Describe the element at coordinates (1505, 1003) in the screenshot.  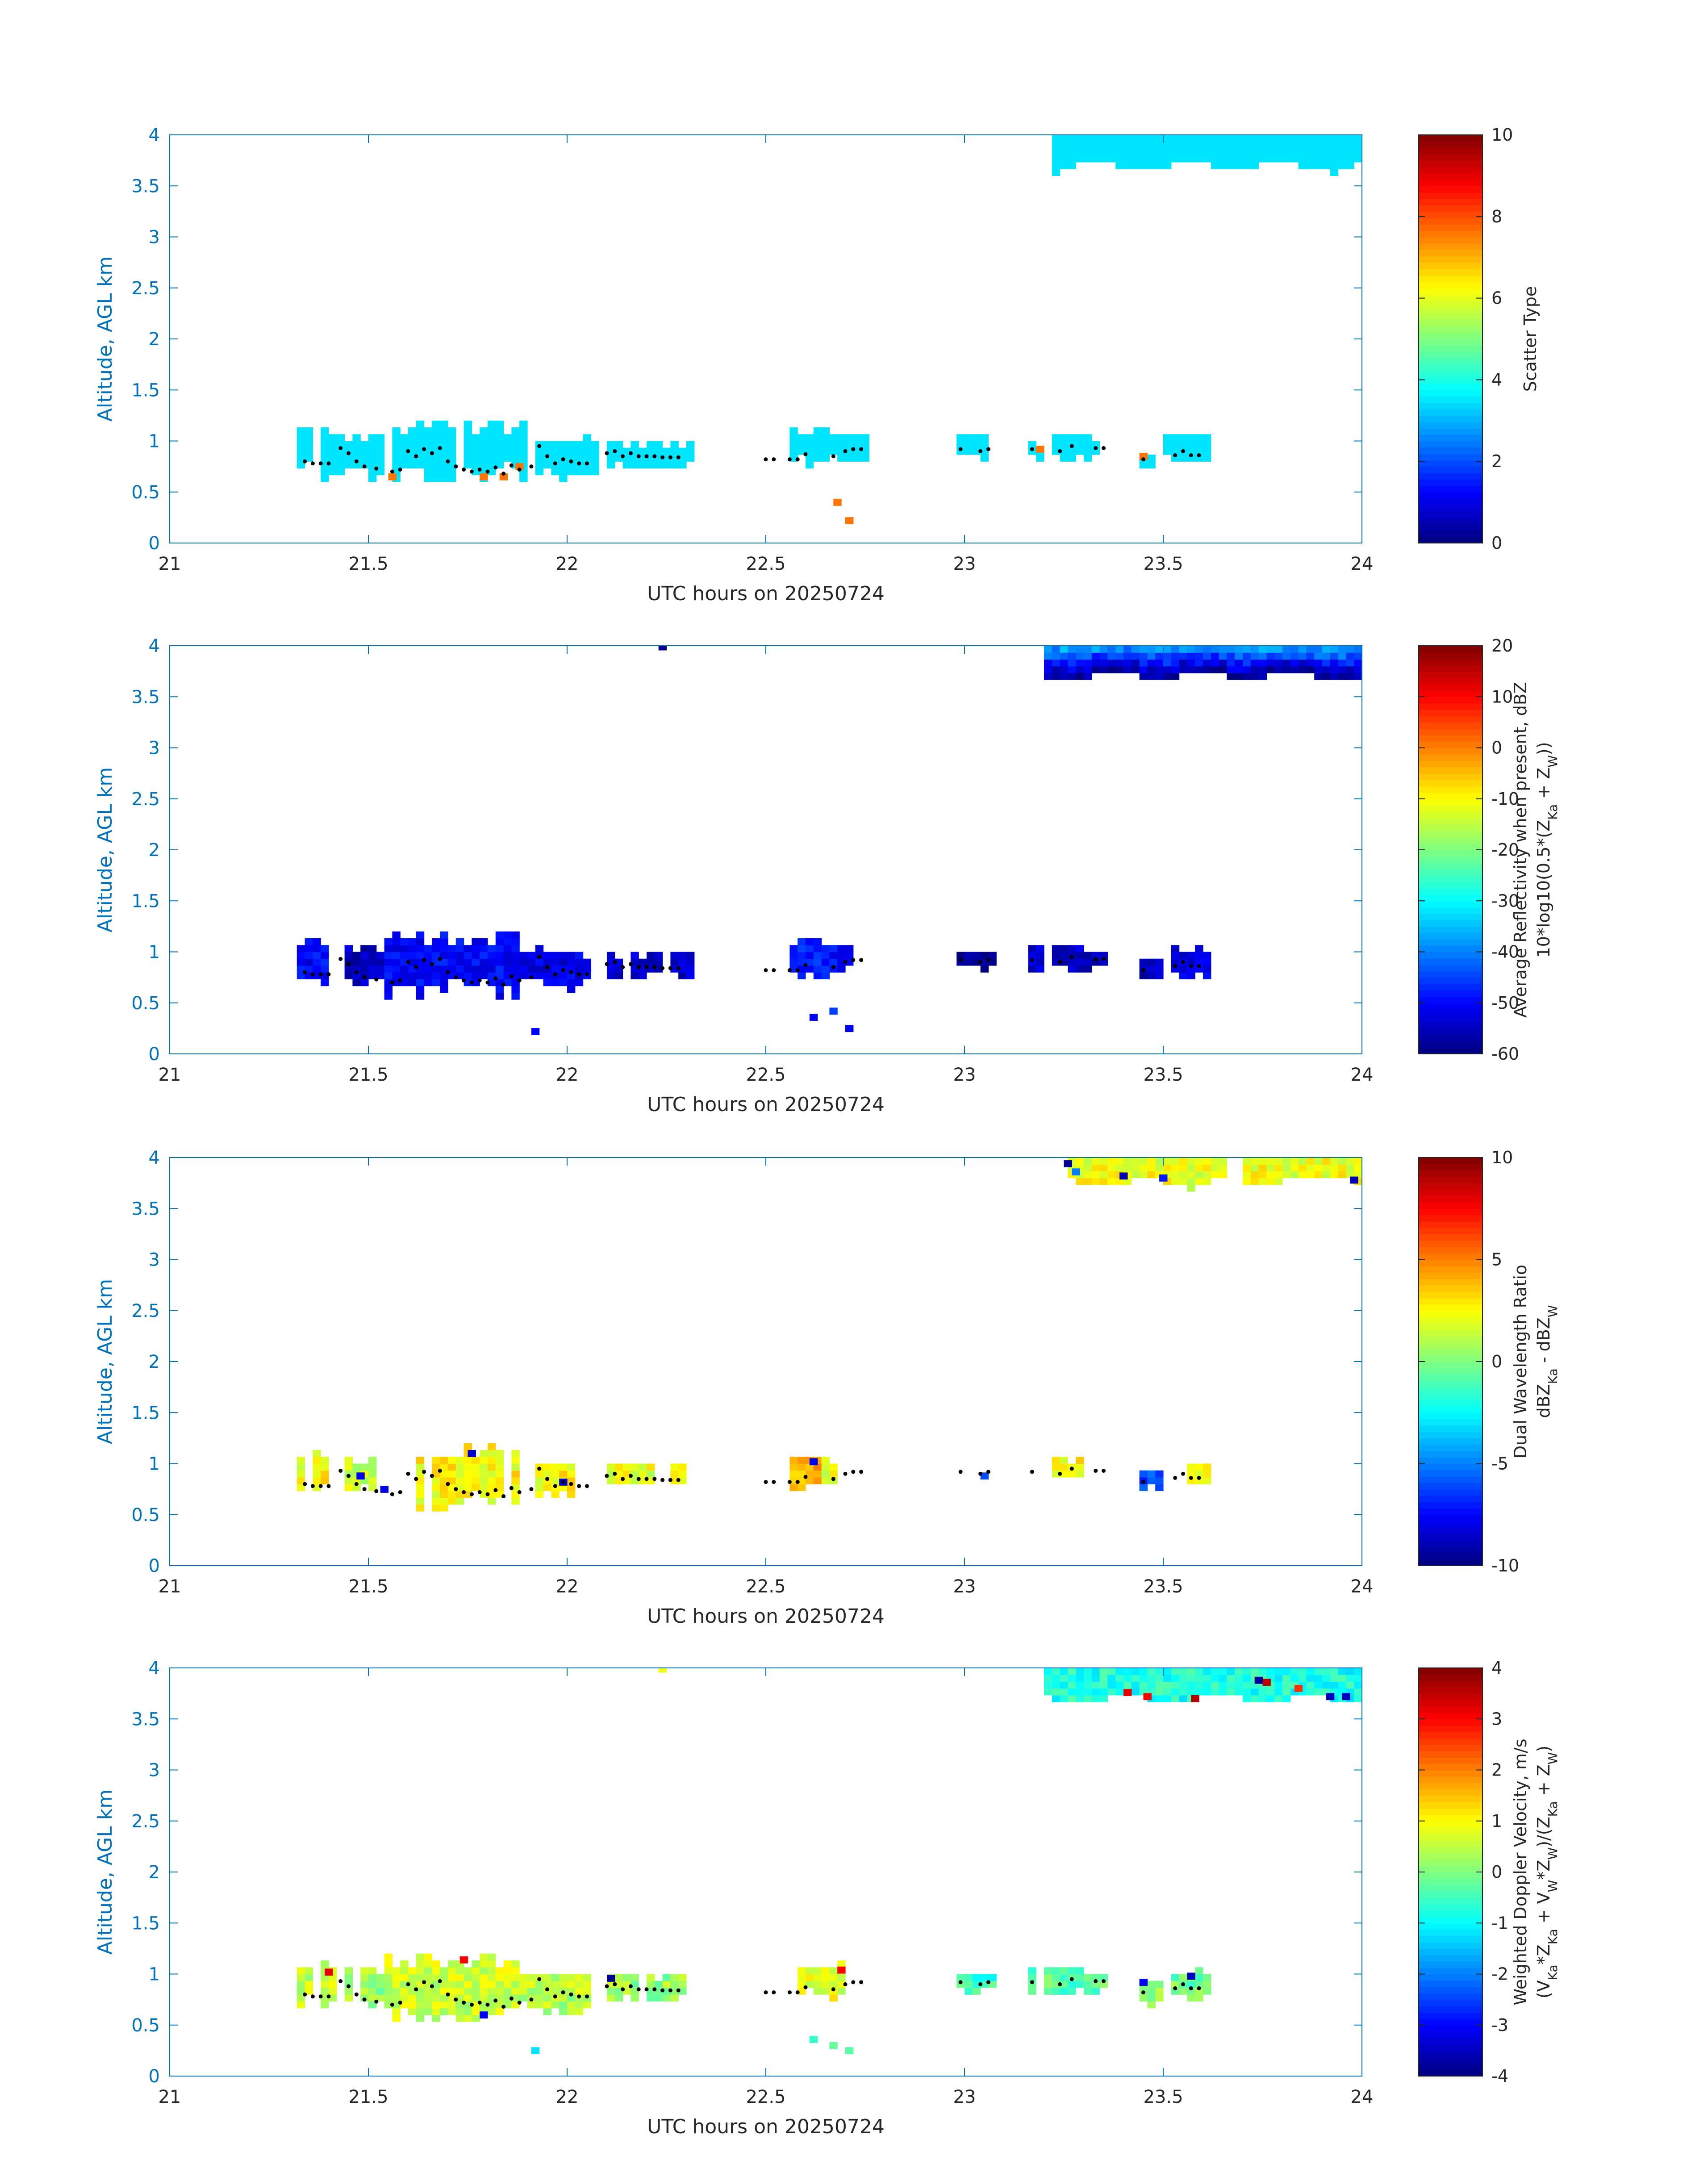
I see `colorbar-tick-label: -50` at that location.